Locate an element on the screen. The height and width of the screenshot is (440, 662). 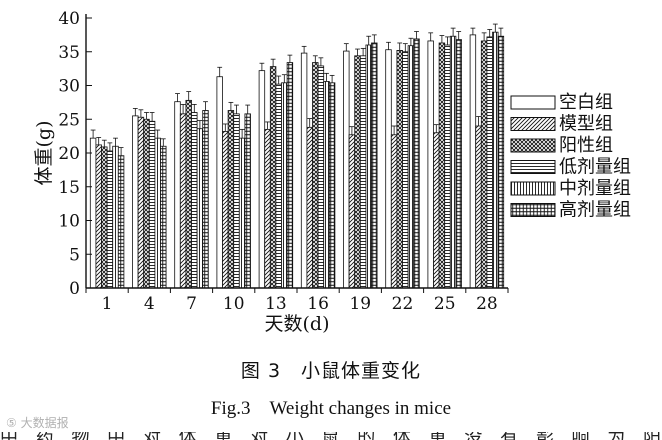
figure-caption-chinese: 图 3 小鼠体重变化 is located at coordinates (331, 371).